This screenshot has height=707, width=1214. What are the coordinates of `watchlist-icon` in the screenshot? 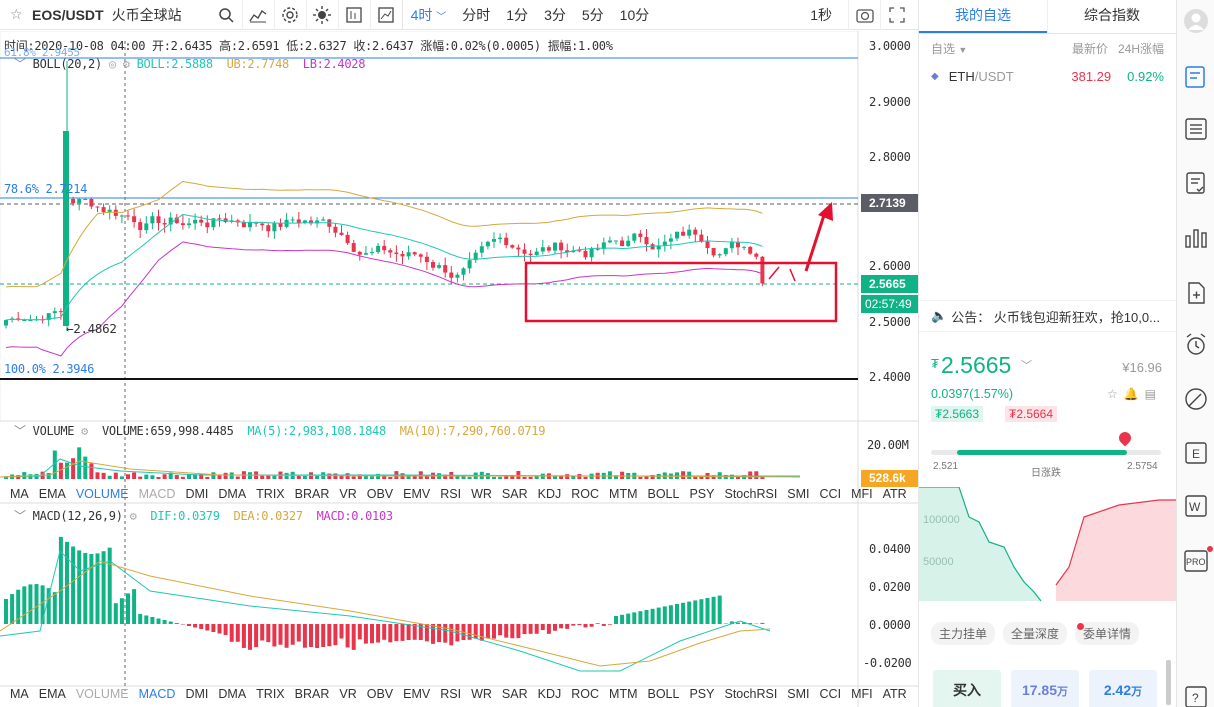 It's located at (1196, 77).